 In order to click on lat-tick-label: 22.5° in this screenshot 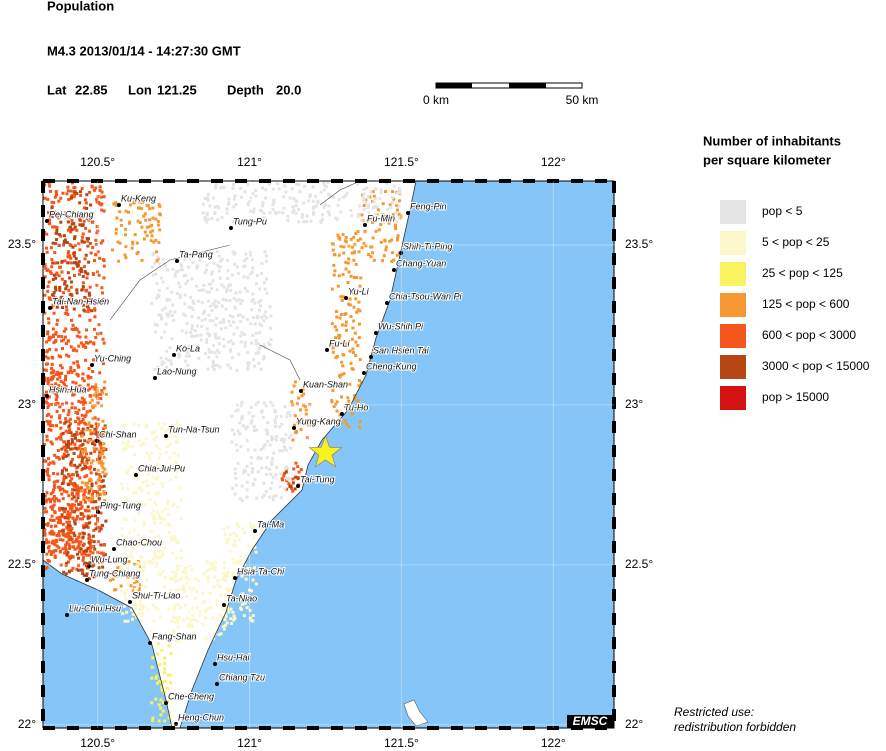, I will do `click(22, 564)`.